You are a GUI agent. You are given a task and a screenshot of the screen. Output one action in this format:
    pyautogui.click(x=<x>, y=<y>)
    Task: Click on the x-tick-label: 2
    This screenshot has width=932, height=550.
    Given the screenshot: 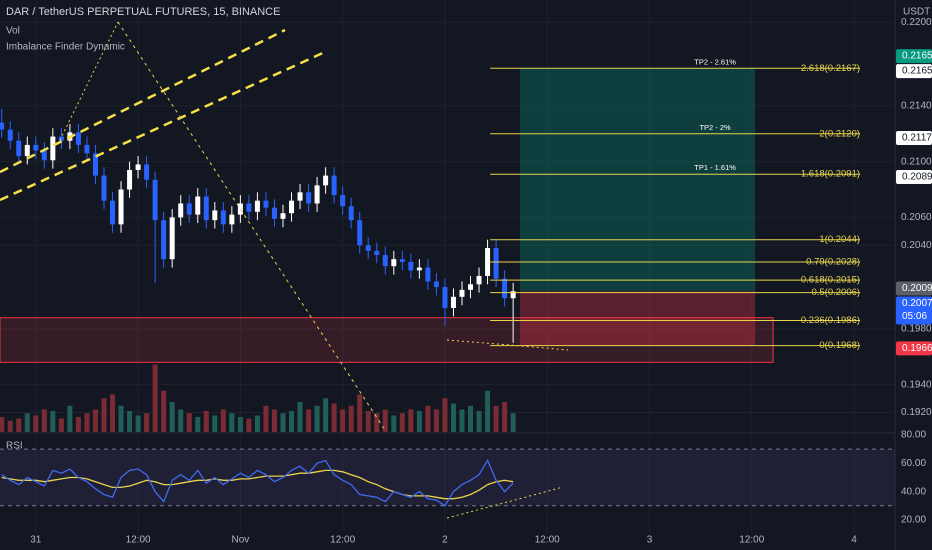 What is the action you would take?
    pyautogui.click(x=445, y=540)
    